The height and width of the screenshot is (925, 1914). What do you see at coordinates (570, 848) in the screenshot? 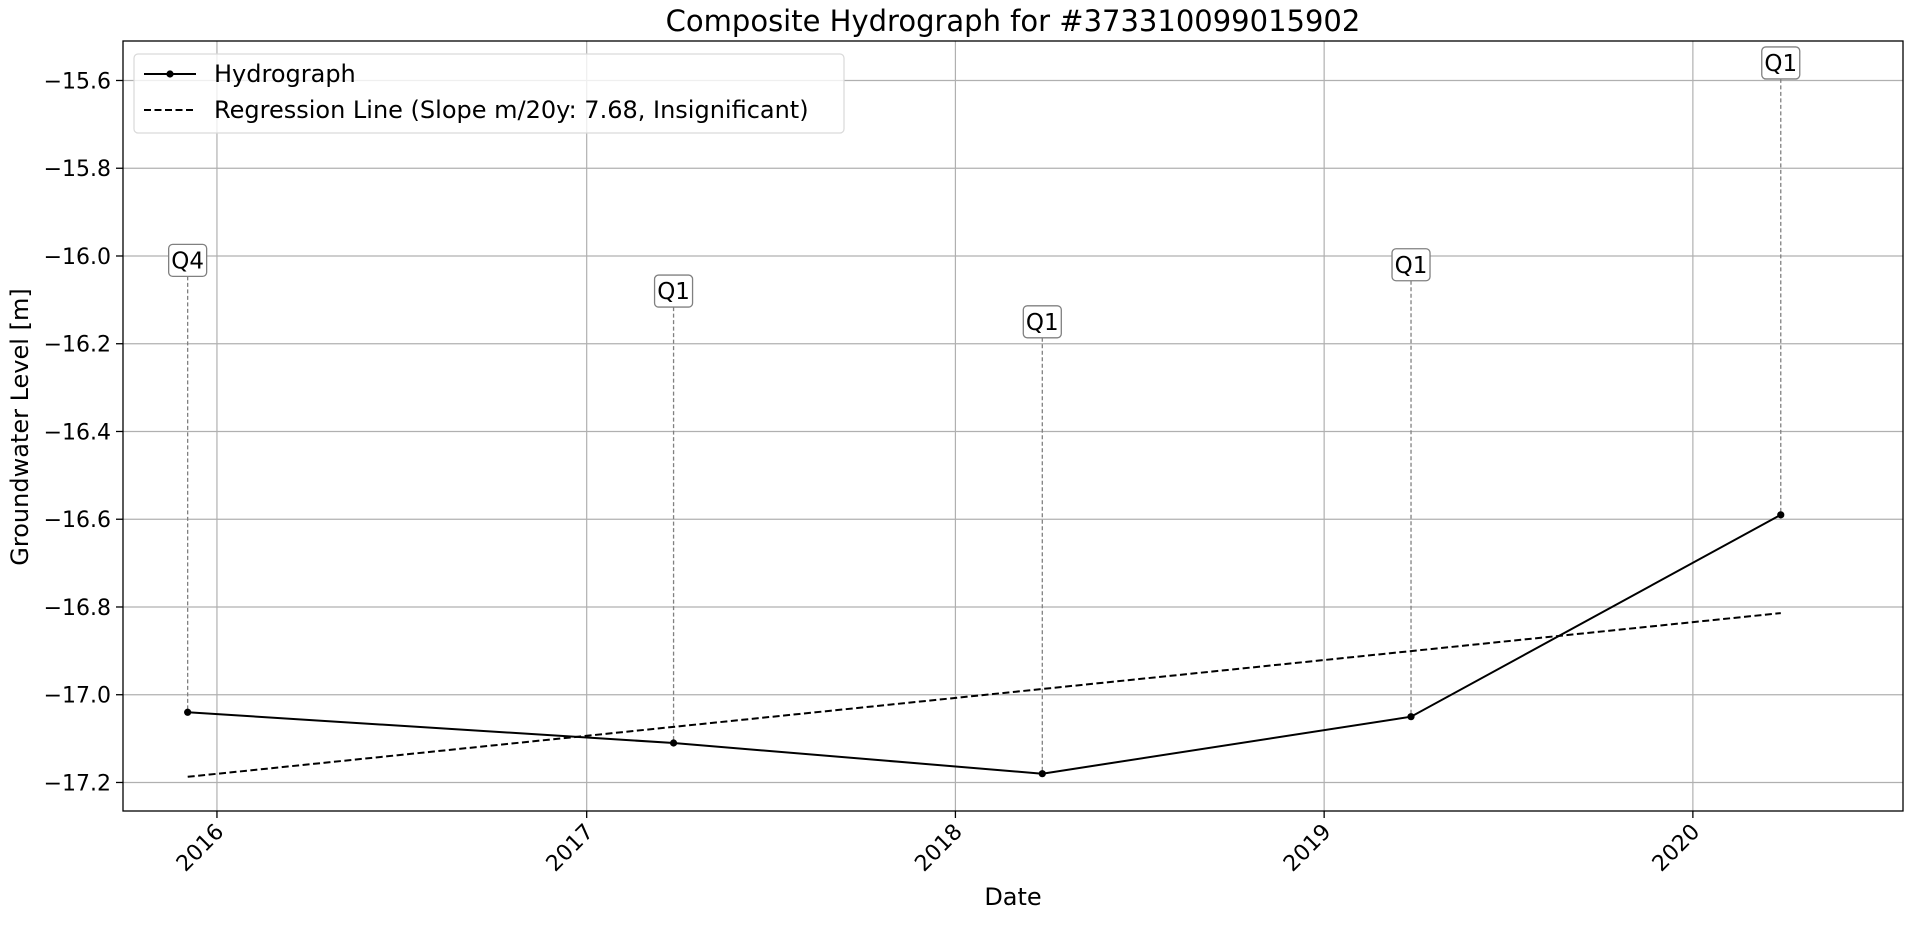
I see `x-tick-label: 2017` at bounding box center [570, 848].